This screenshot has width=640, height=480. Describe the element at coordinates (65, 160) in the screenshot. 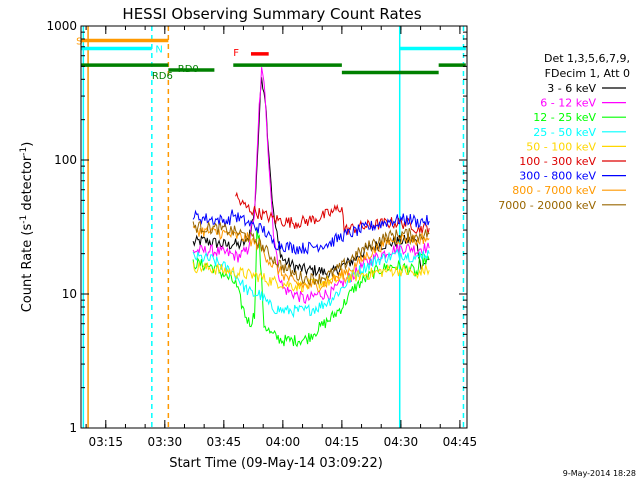

I see `y-tick-label-2: 100` at that location.